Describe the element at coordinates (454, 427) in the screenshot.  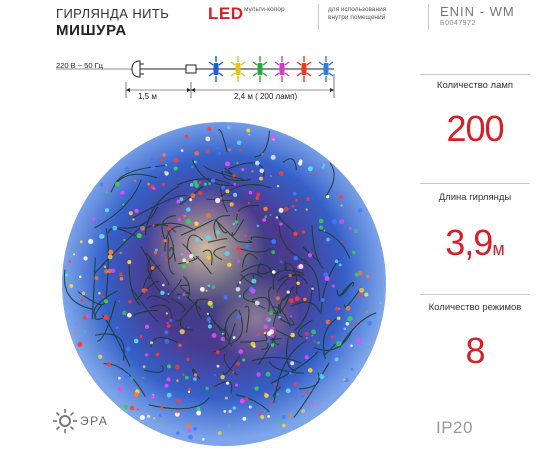
I see `ip-rating: IP20` at that location.